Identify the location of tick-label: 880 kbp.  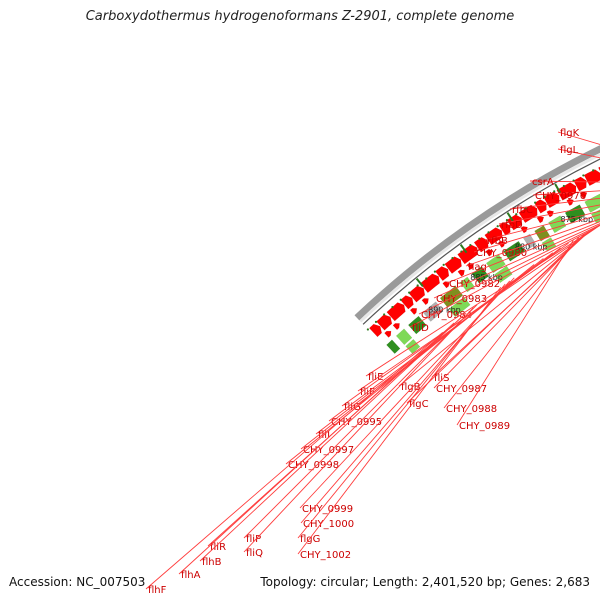
(531, 246).